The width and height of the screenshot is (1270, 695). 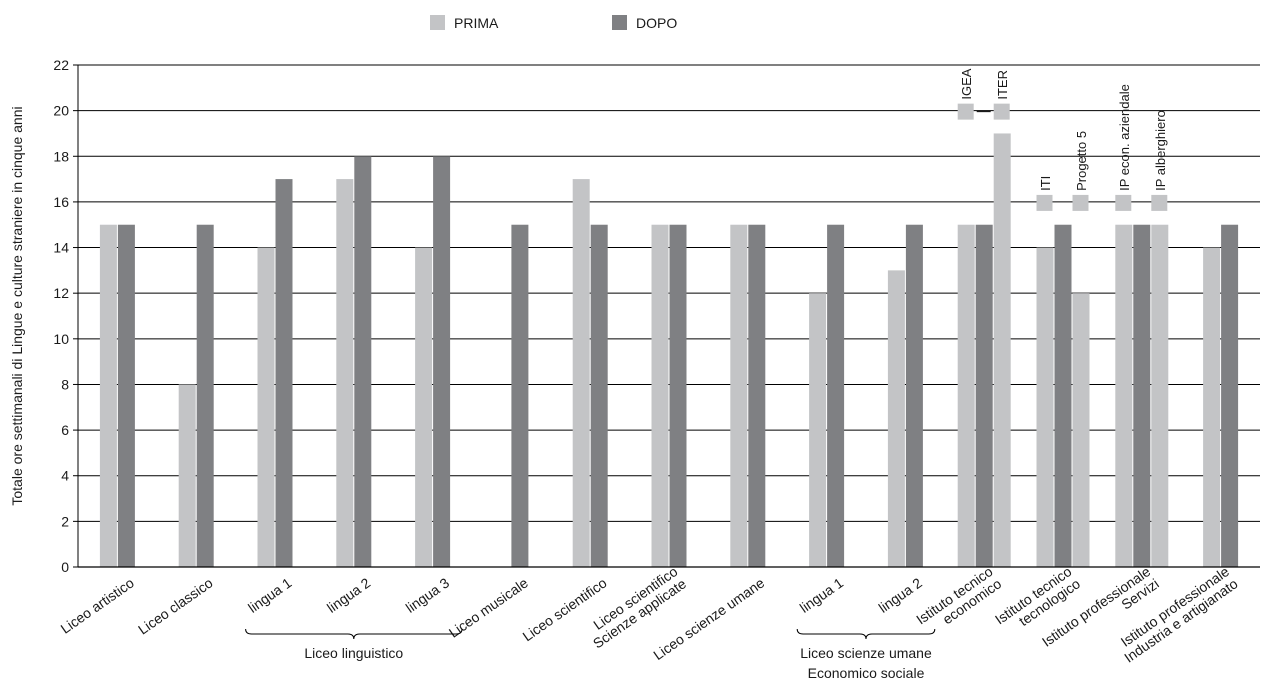 I want to click on bar-prima-iti, so click(x=1045, y=407).